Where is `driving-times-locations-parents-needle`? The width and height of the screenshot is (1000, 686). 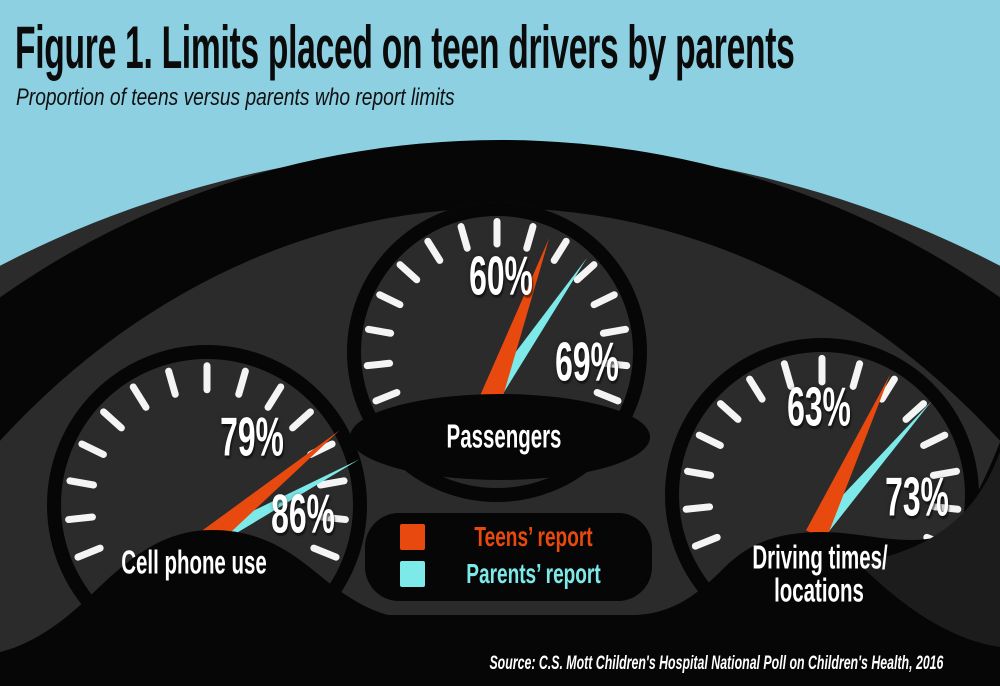
driving-times-locations-parents-needle is located at coordinates (870, 471).